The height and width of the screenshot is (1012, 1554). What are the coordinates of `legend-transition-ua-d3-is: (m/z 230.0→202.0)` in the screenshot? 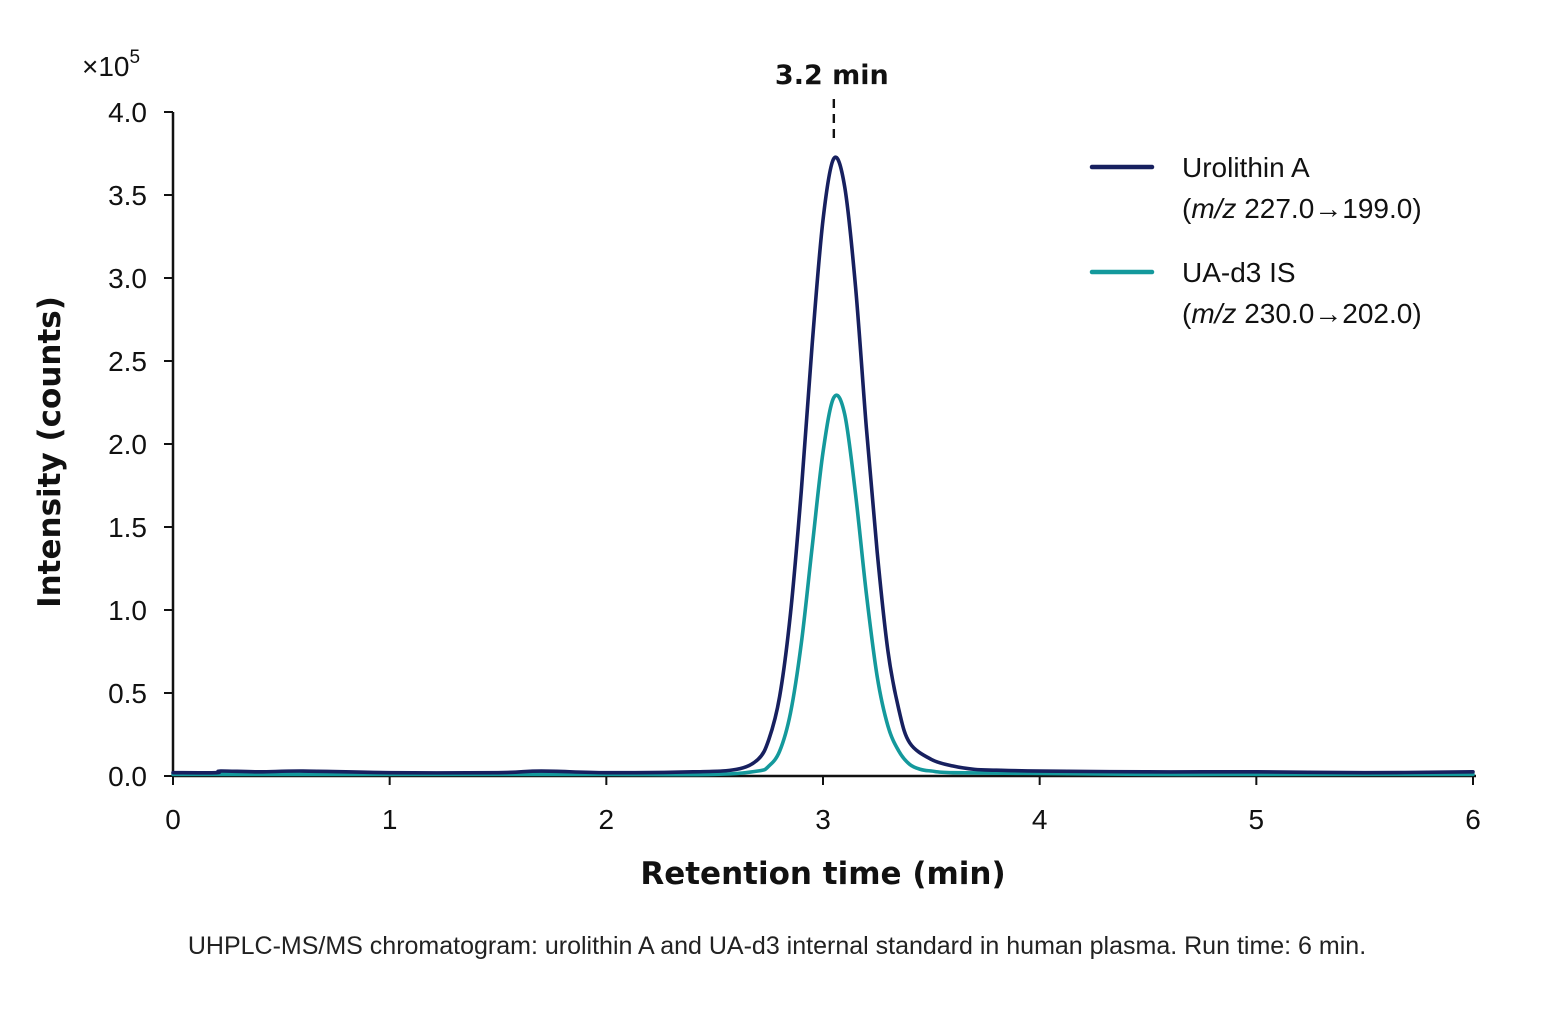 It's located at (1302, 313).